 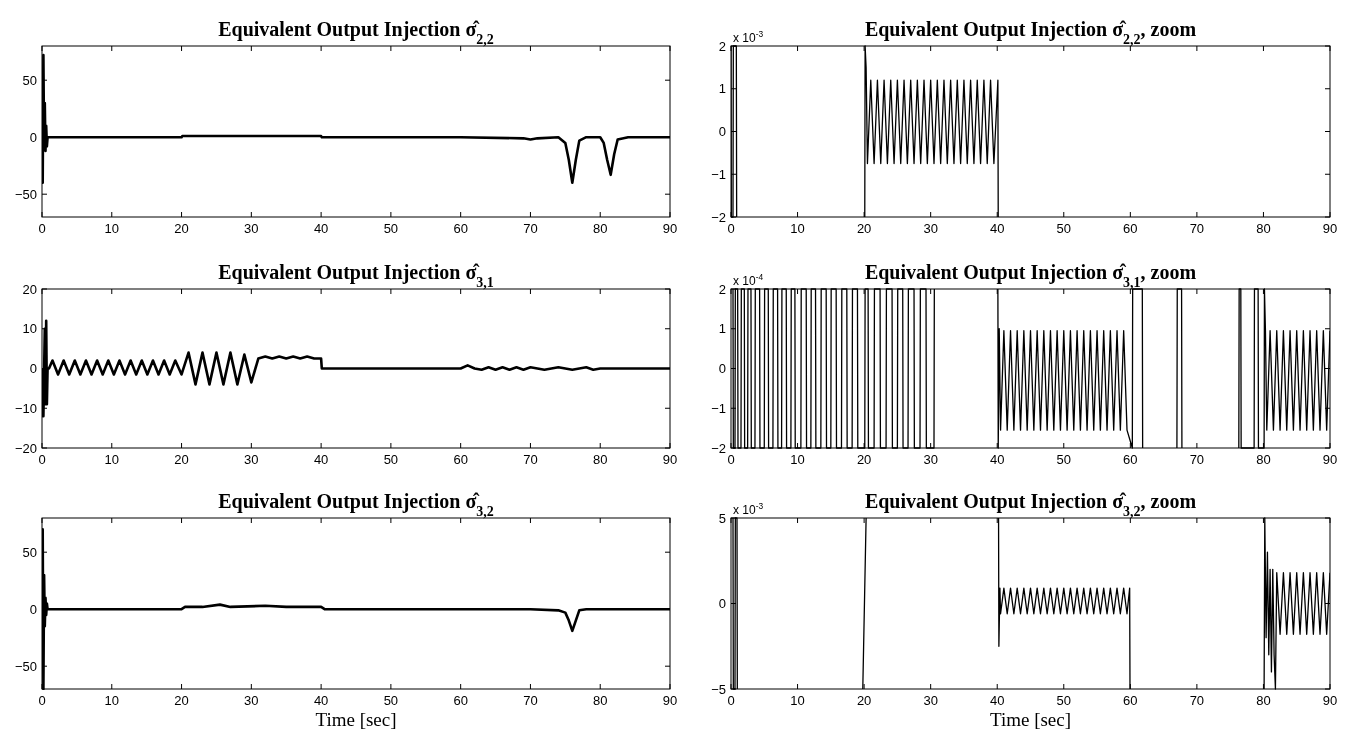 I want to click on chart-title: Equivalent Output Injection σ̂$_{3,1}$, zoom, so click(x=1030, y=275).